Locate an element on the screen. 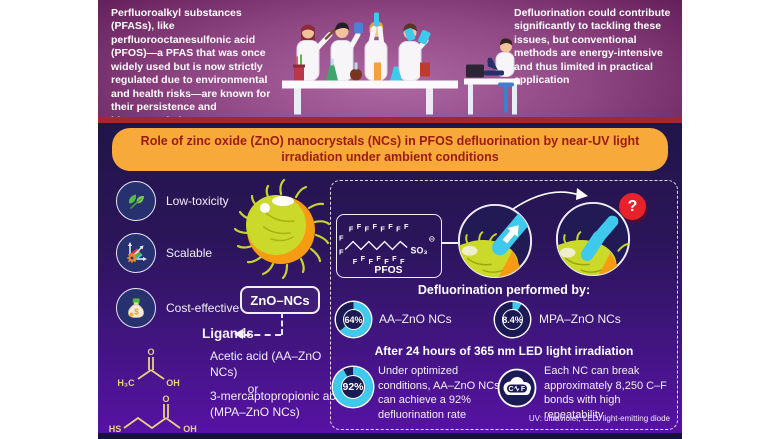 This screenshot has width=780, height=439. ligands-label: Ligands is located at coordinates (228, 333).